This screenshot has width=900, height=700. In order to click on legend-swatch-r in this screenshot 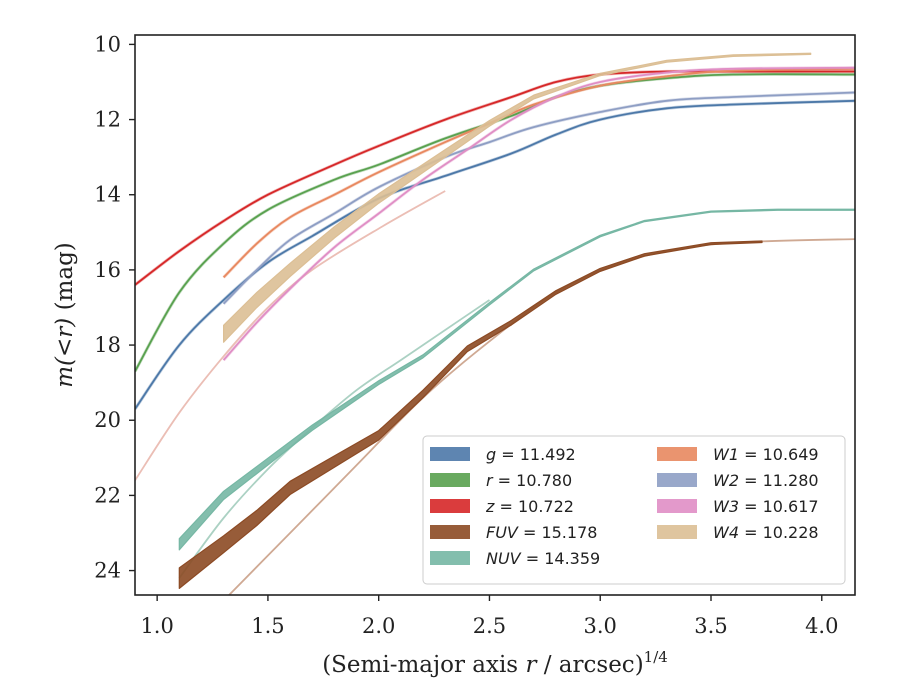, I will do `click(450, 480)`.